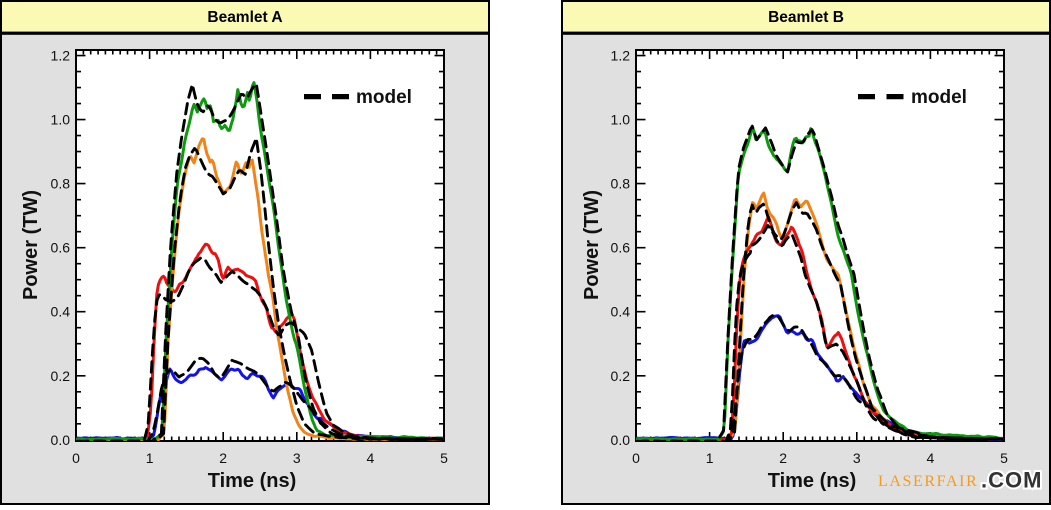 This screenshot has width=1051, height=510. I want to click on svg-text: LASERFAIR, so click(928, 481).